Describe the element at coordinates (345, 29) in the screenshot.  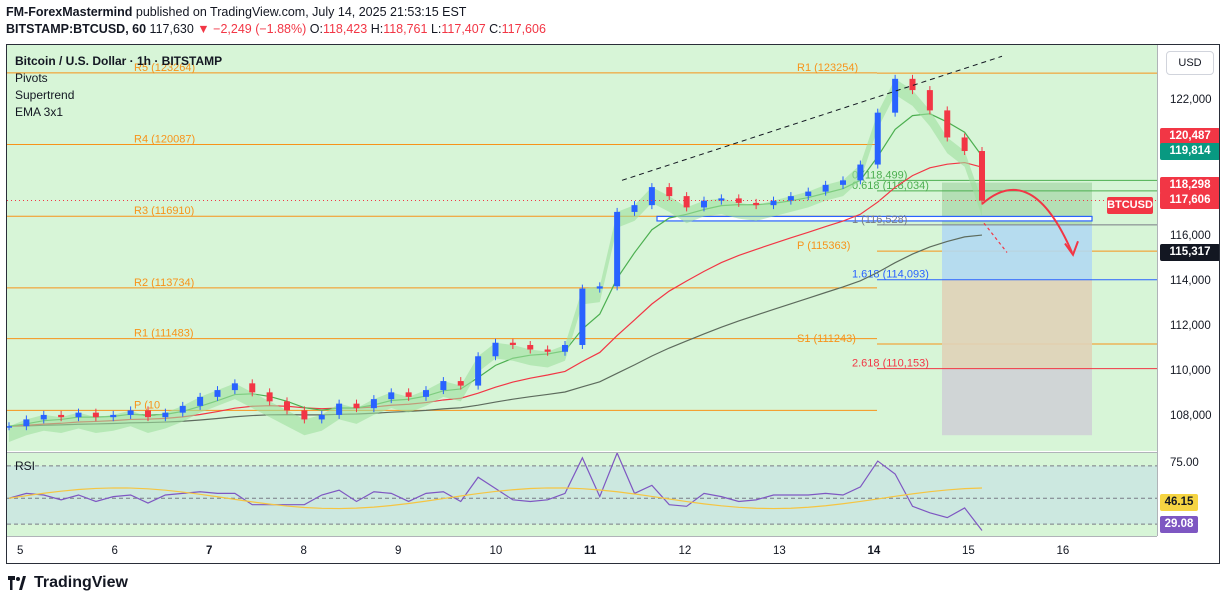
I see `open-value: 118,423` at that location.